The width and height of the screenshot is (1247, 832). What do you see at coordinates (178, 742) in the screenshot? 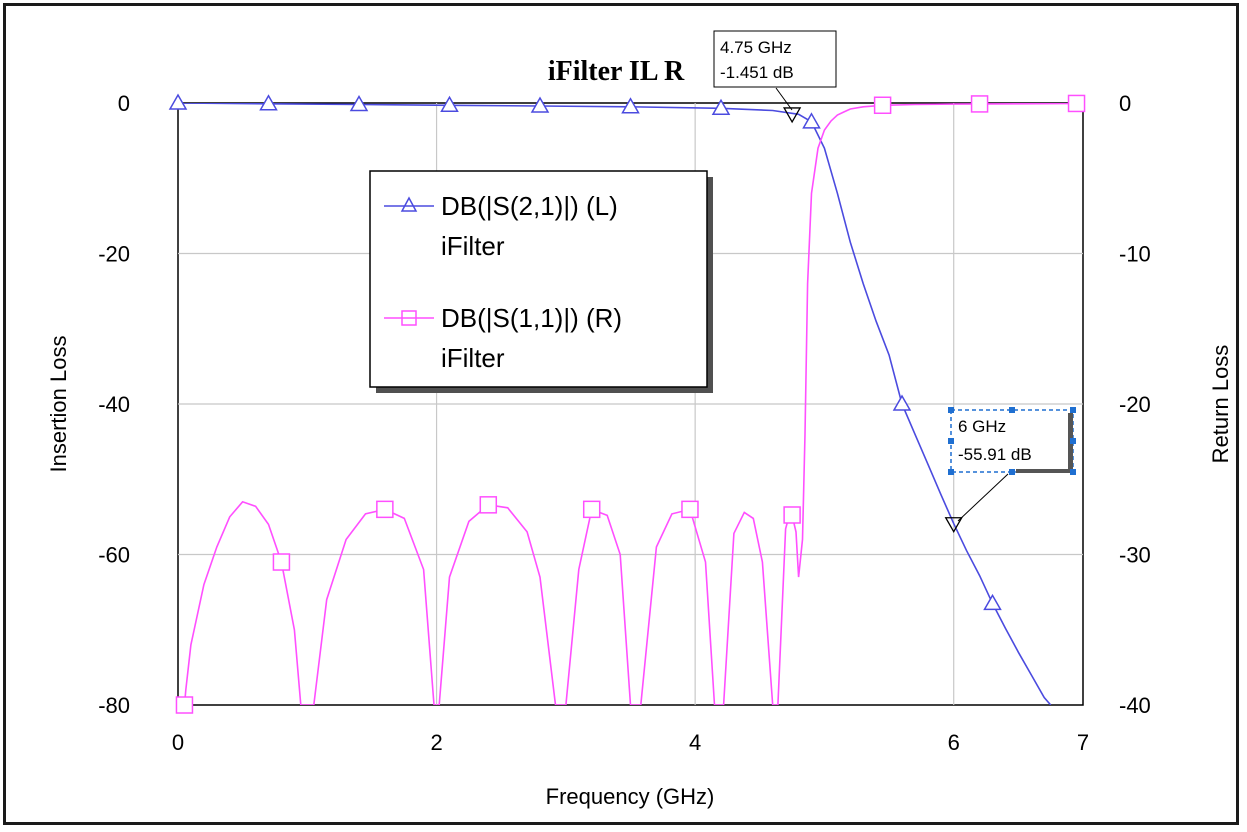
I see `x-tick-label-0: 0` at bounding box center [178, 742].